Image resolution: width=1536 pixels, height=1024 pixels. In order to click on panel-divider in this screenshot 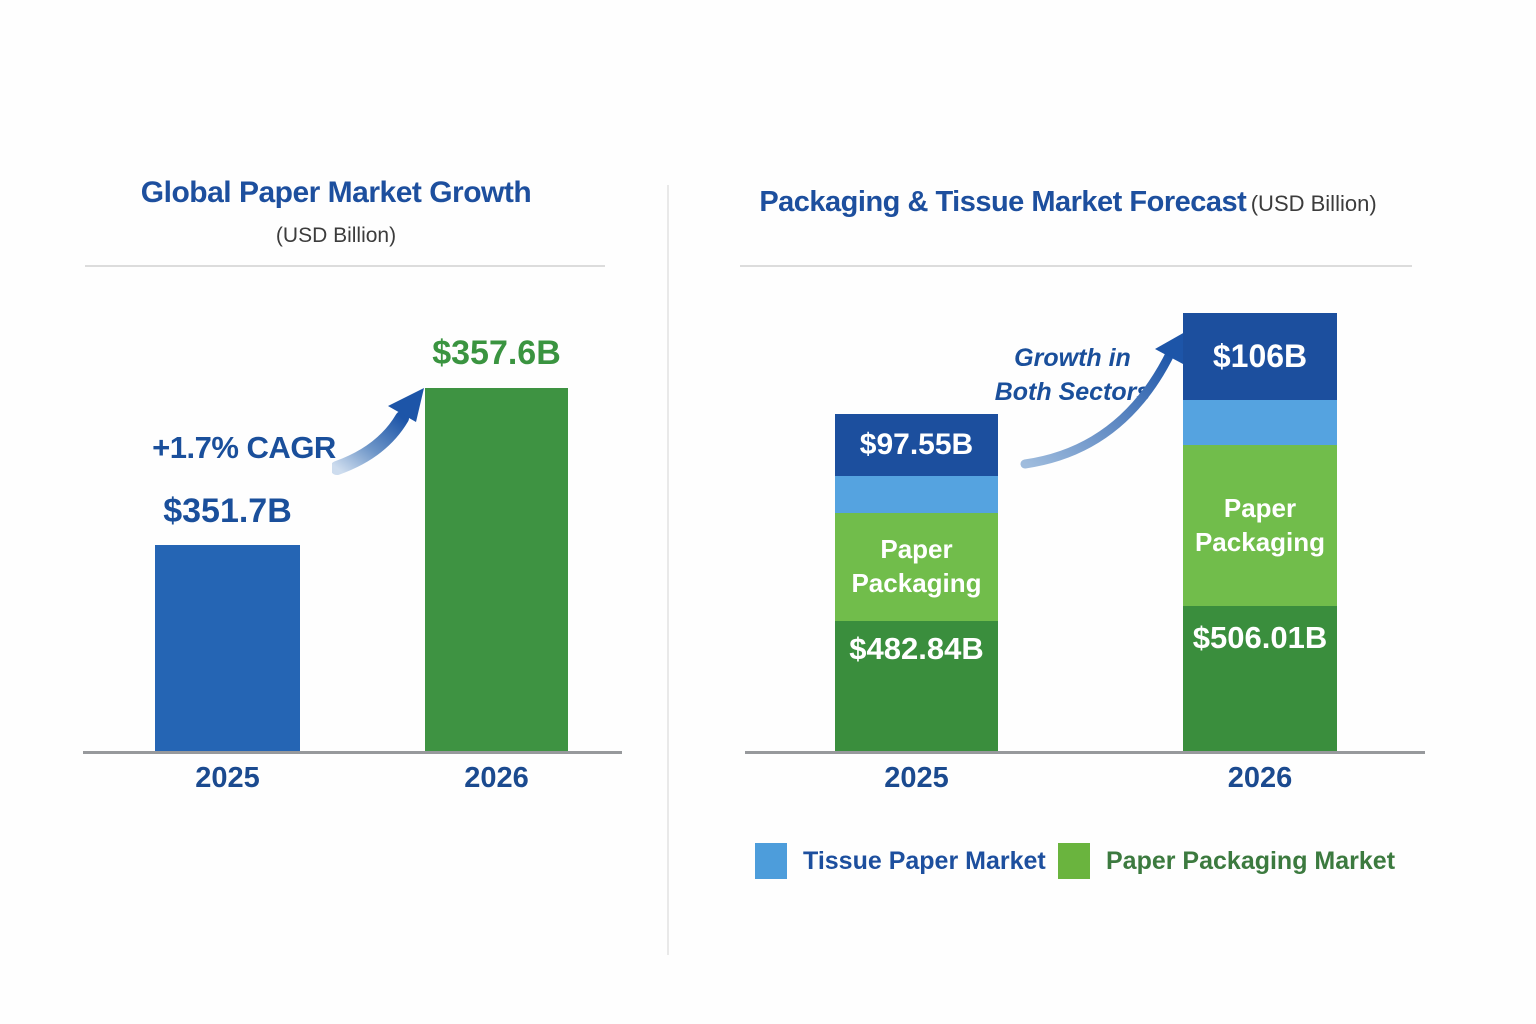, I will do `click(668, 570)`.